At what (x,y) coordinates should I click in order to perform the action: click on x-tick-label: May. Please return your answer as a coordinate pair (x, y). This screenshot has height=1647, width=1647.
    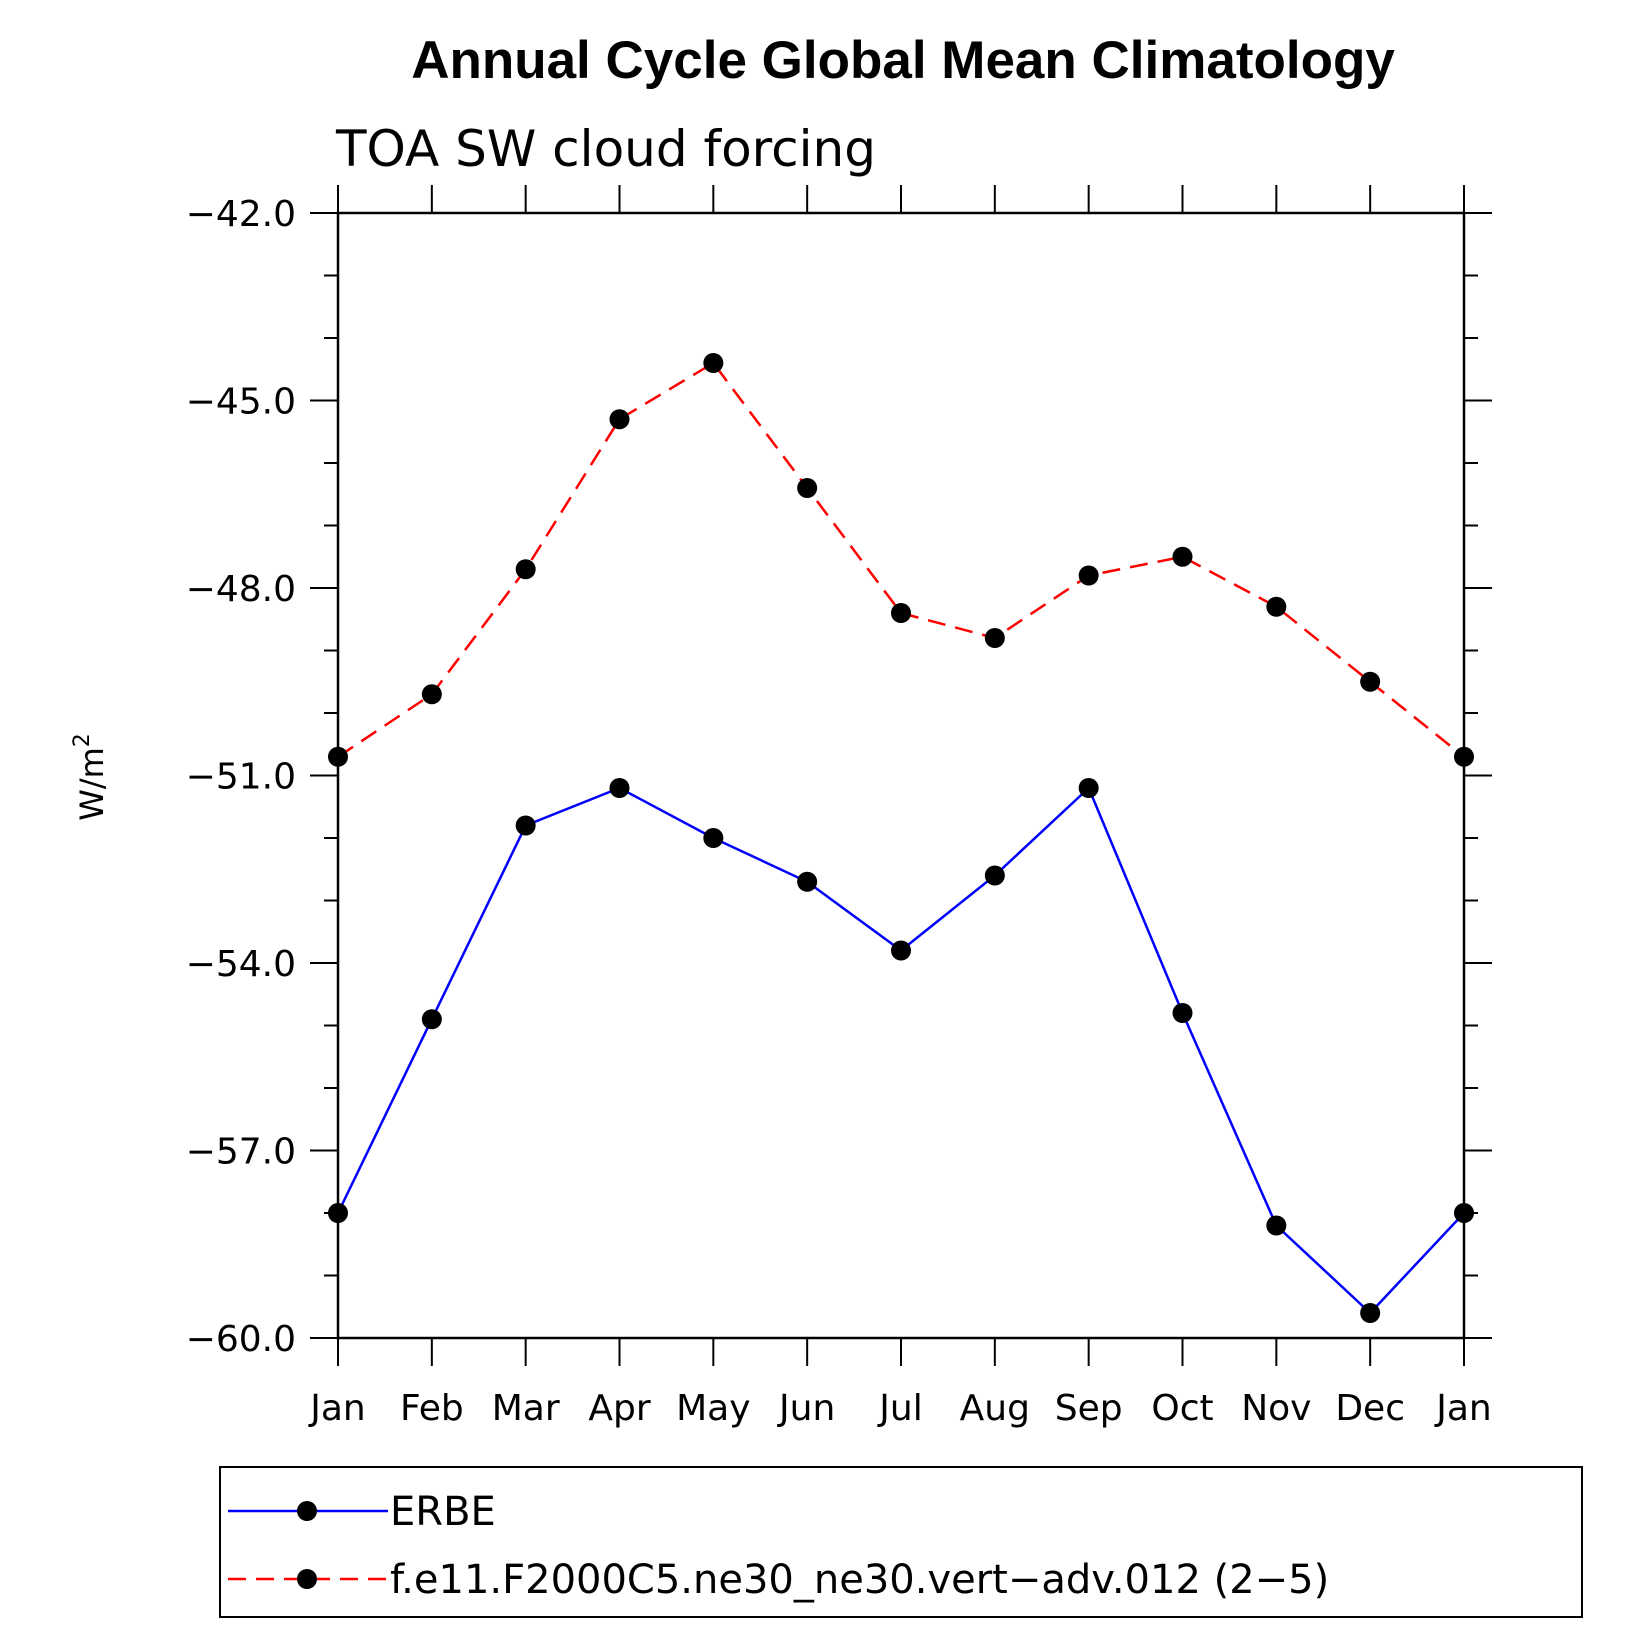
    Looking at the image, I should click on (713, 1408).